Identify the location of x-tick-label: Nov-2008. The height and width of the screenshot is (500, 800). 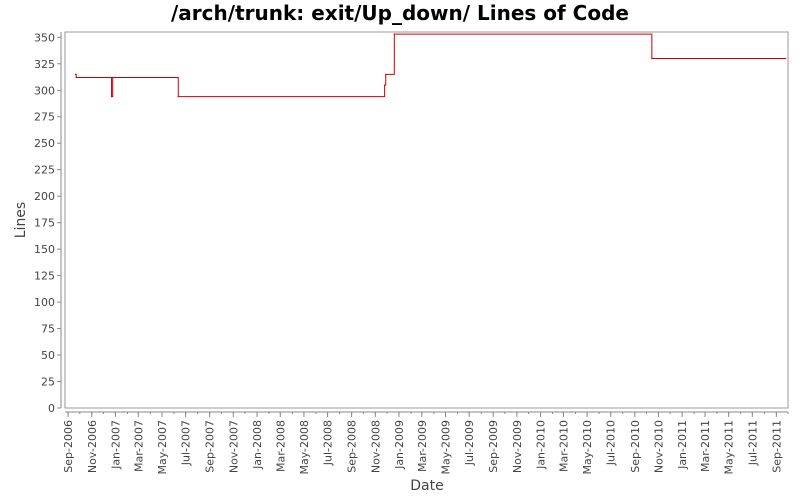
(375, 446).